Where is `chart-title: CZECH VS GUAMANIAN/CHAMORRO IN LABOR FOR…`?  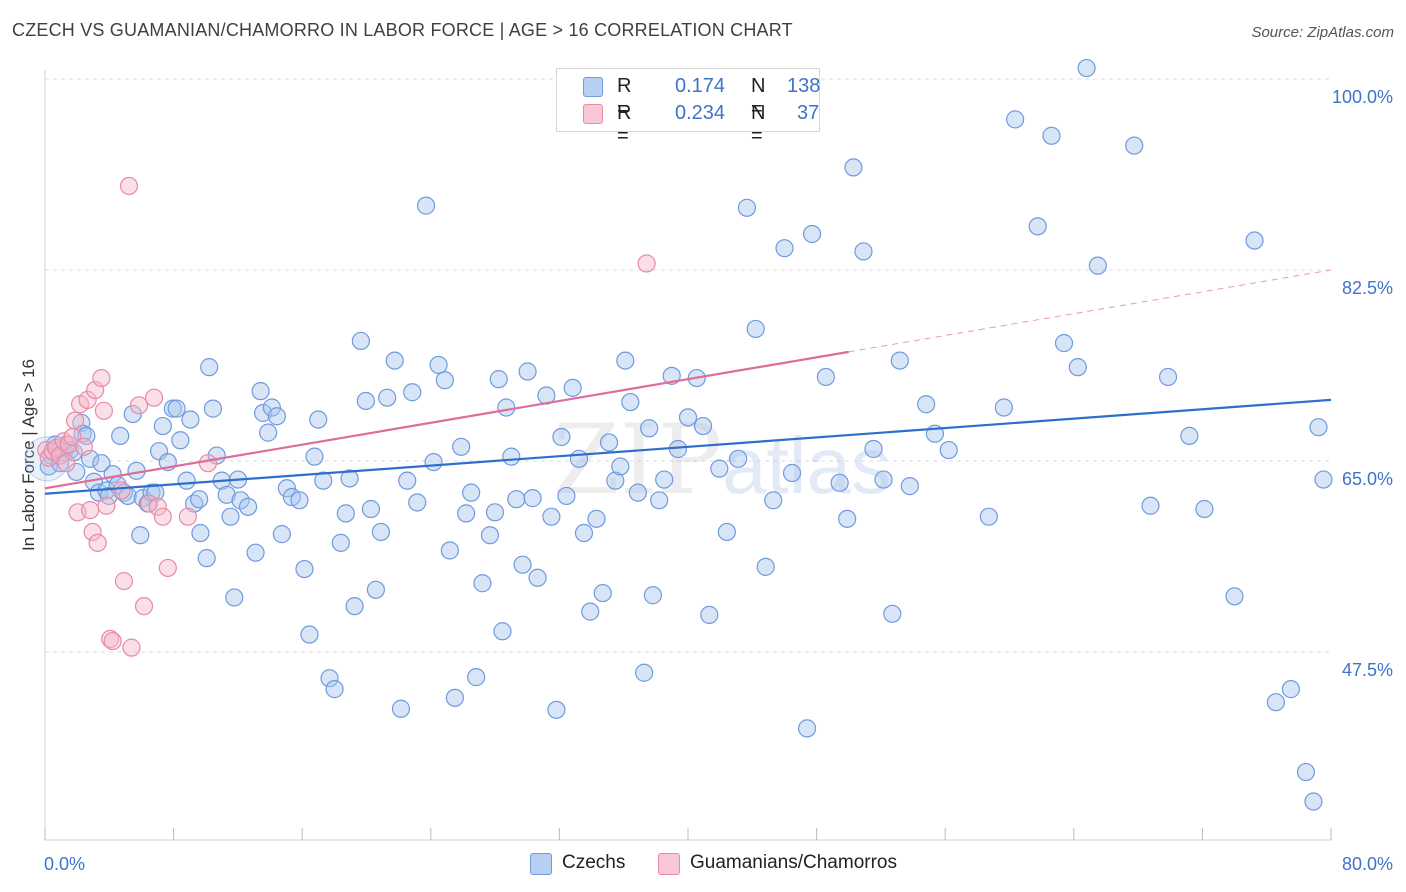 chart-title: CZECH VS GUAMANIAN/CHAMORRO IN LABOR FOR… is located at coordinates (402, 30).